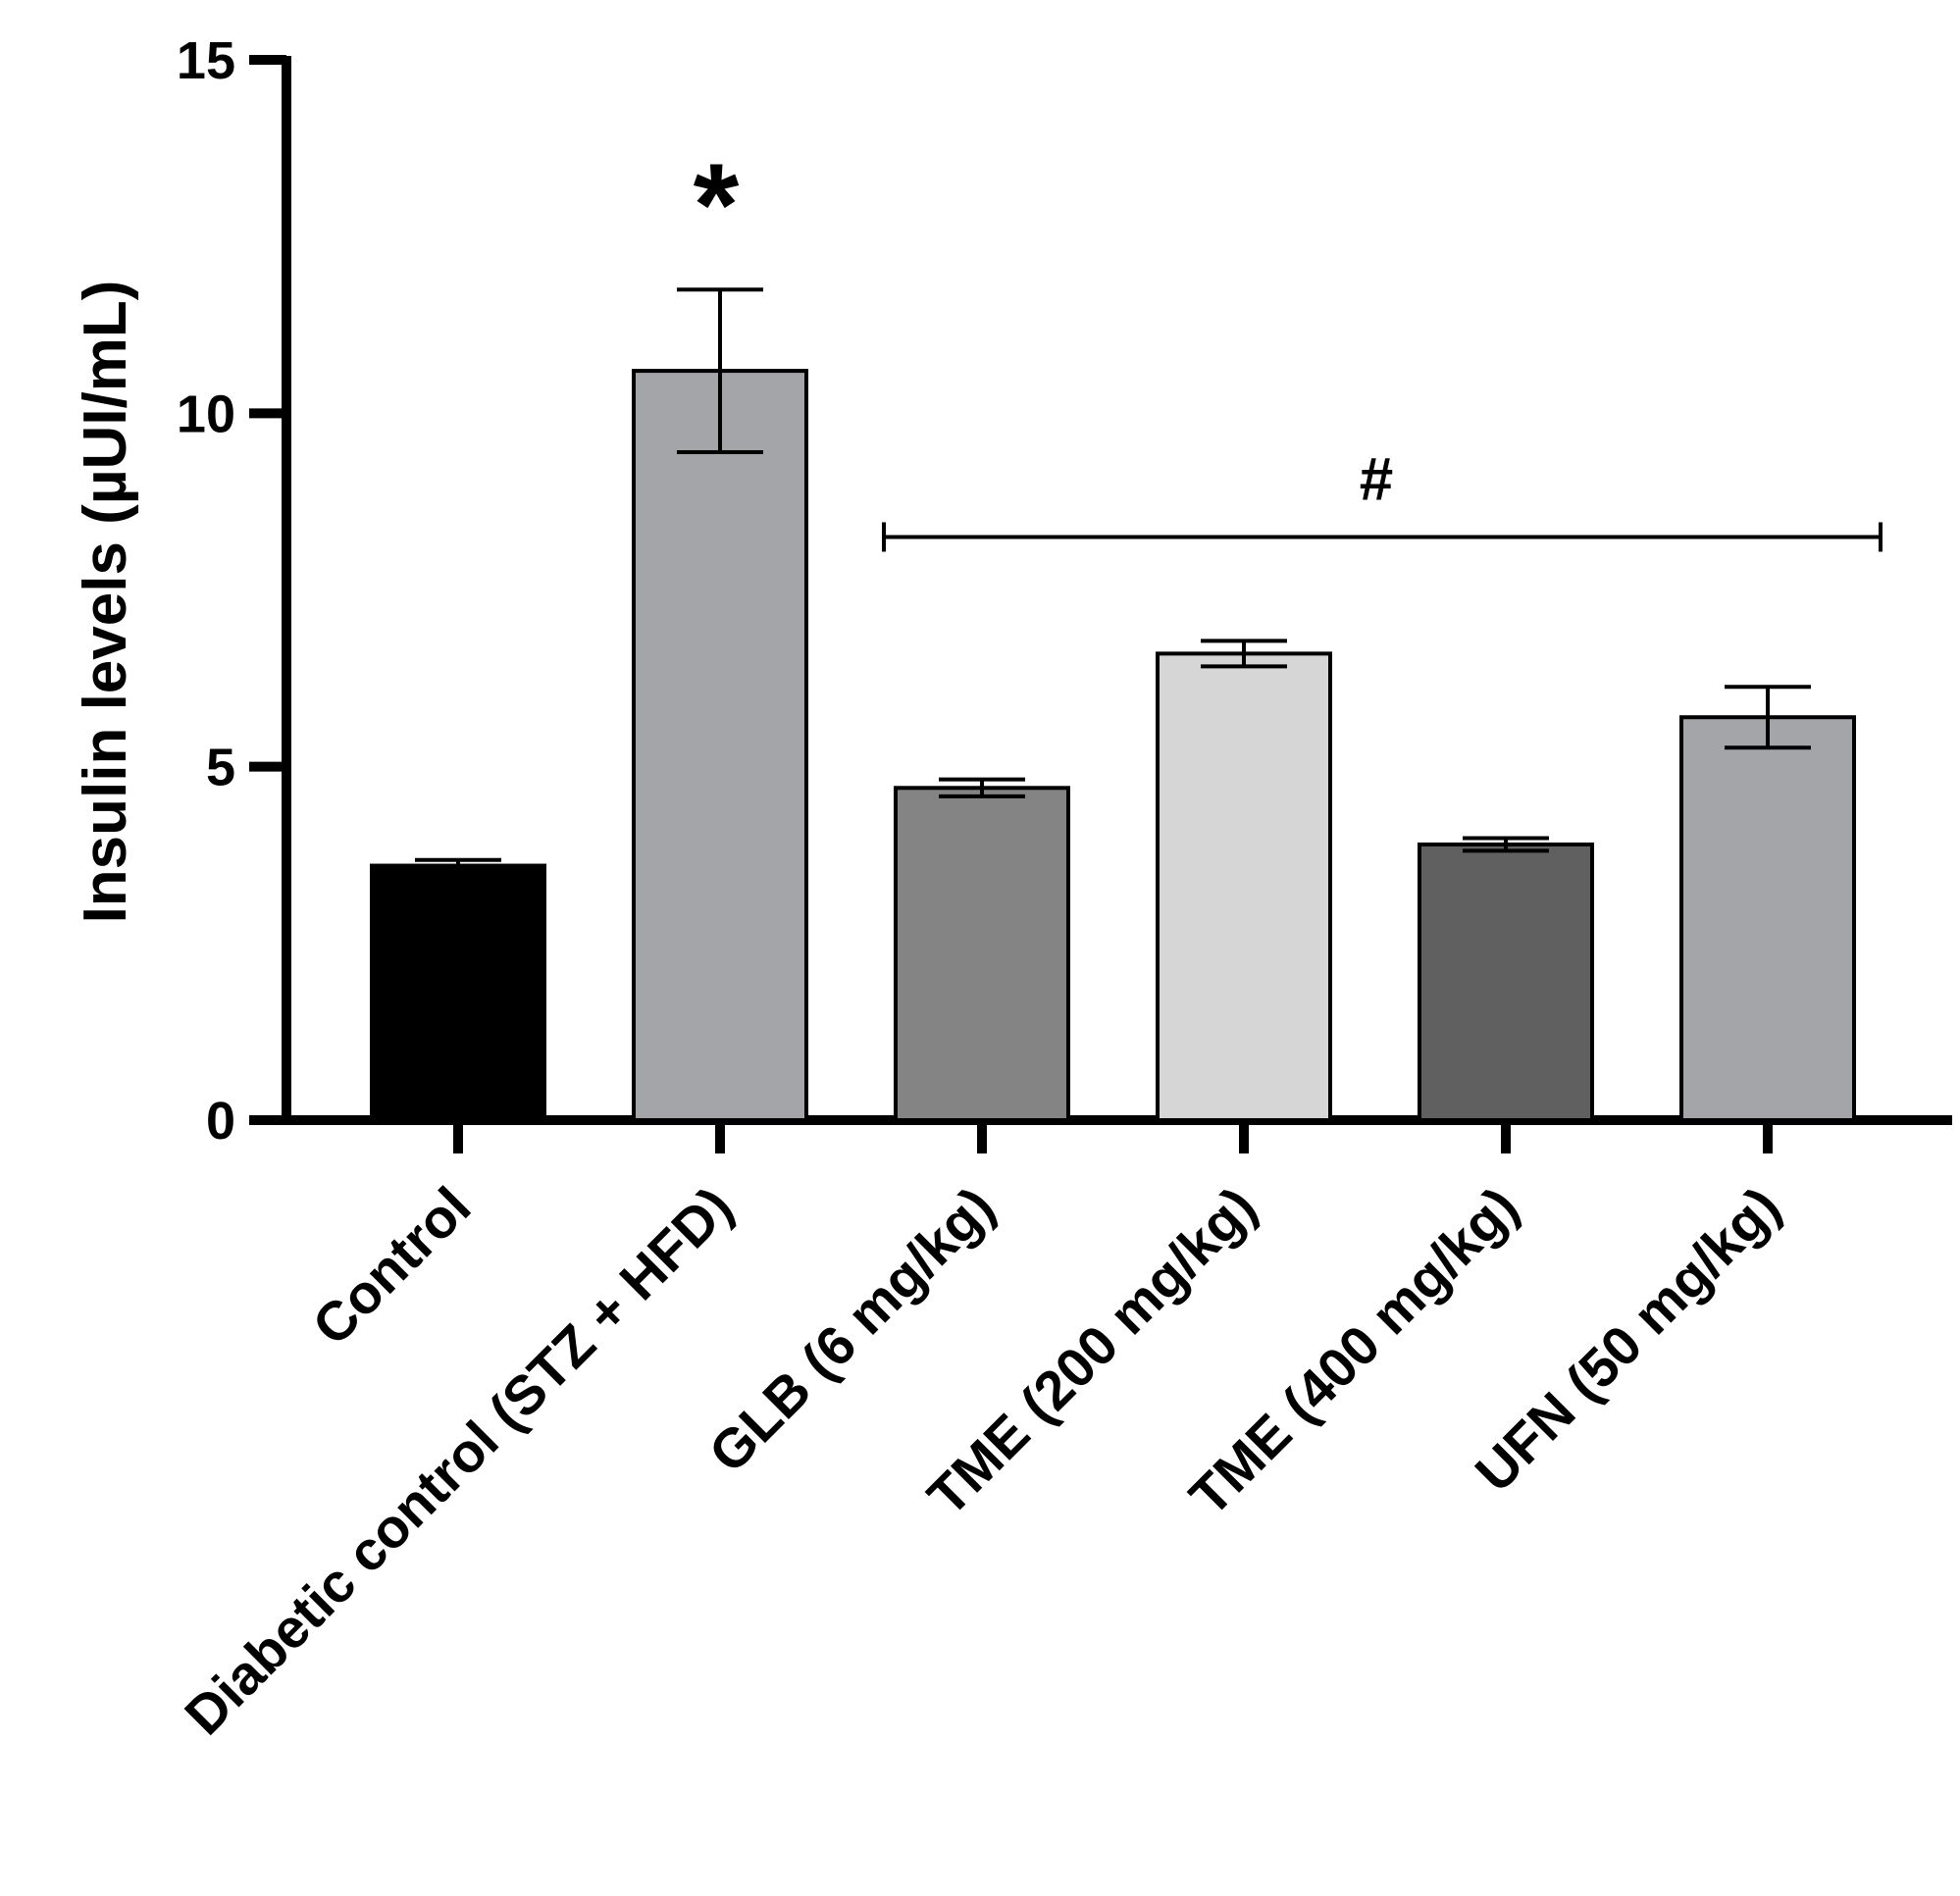 The height and width of the screenshot is (1896, 1960). I want to click on y-tick-label: 0, so click(220, 1121).